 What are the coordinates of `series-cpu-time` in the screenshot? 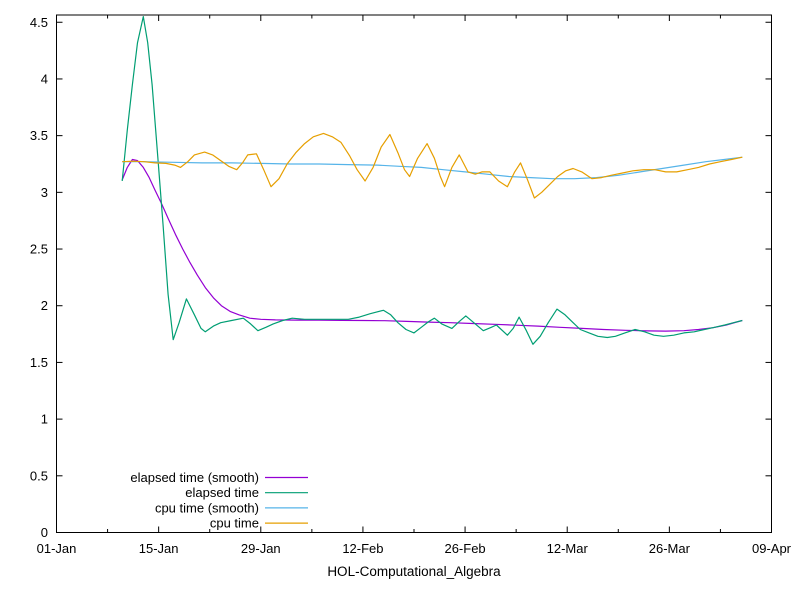 It's located at (432, 165).